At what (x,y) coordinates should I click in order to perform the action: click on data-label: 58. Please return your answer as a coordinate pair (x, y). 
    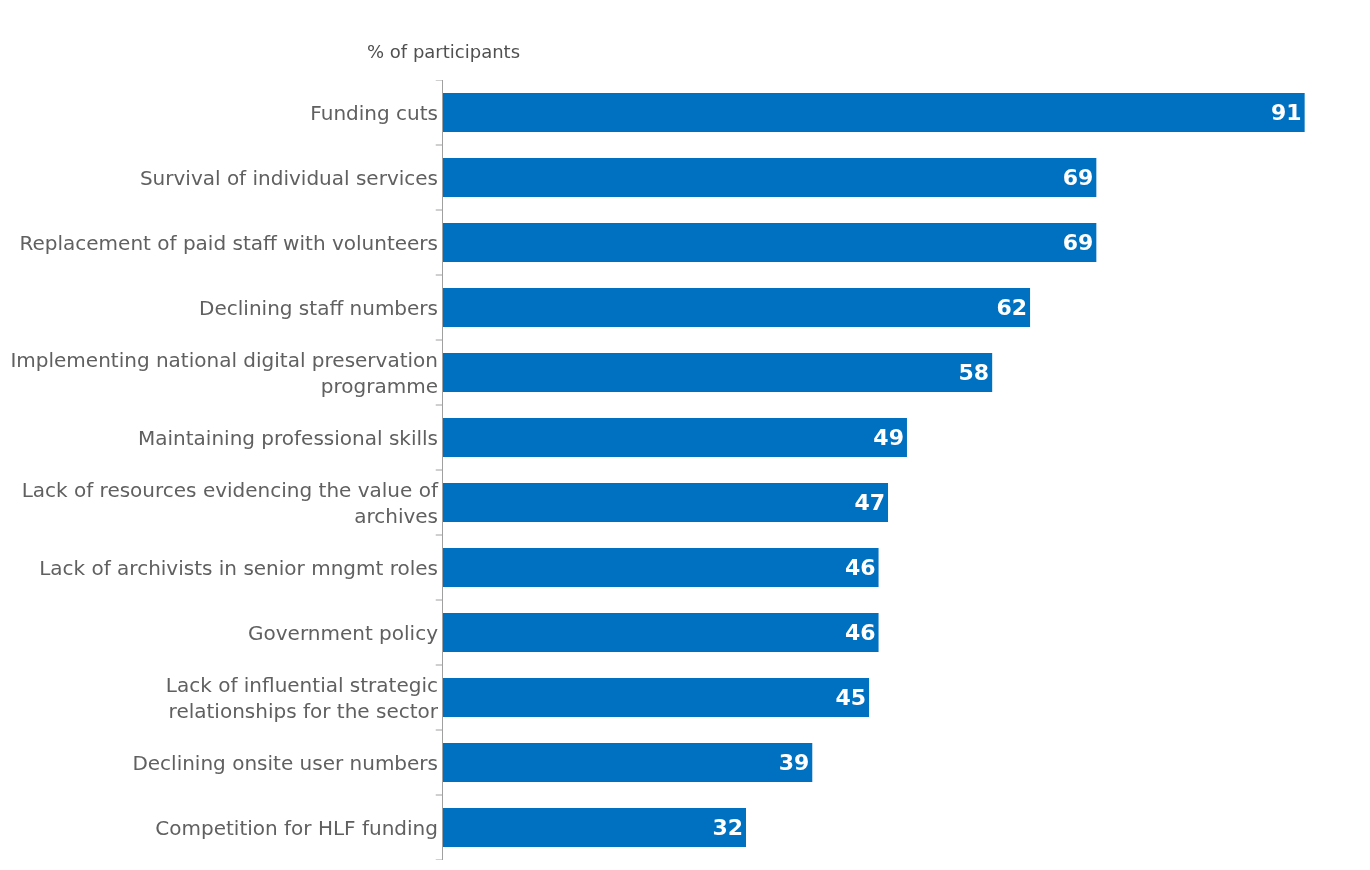
    Looking at the image, I should click on (974, 372).